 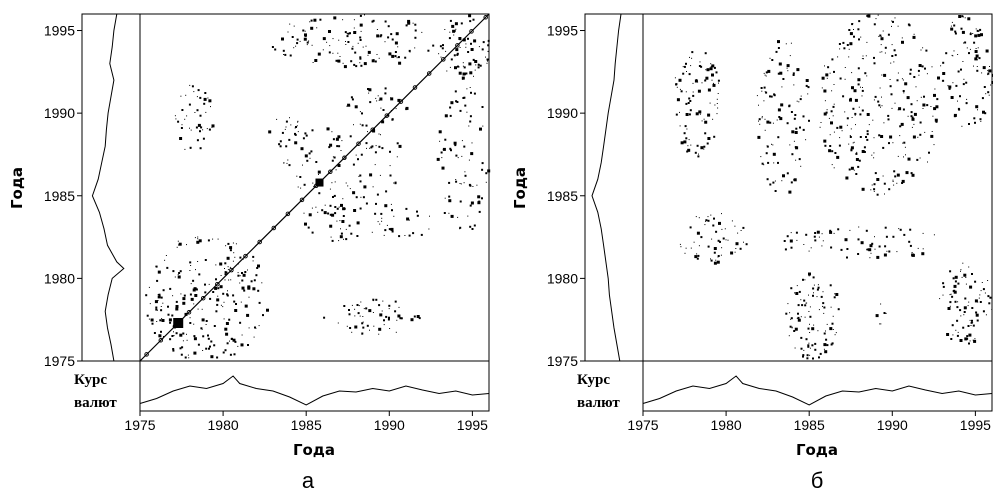 What do you see at coordinates (520, 188) in the screenshot?
I see `panel-b-y-axis-title: Года` at bounding box center [520, 188].